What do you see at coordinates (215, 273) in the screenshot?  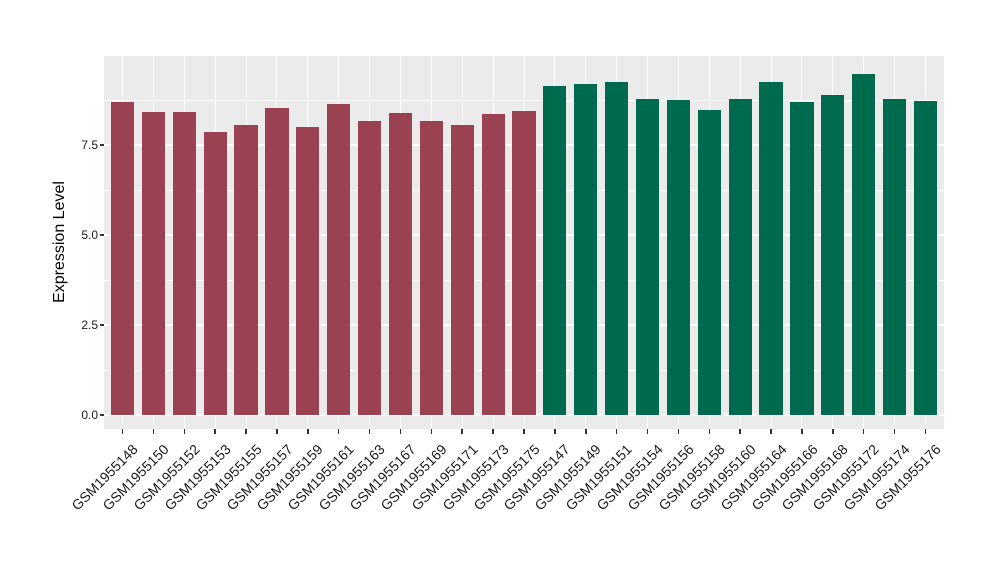 I see `bar-GSM1955153` at bounding box center [215, 273].